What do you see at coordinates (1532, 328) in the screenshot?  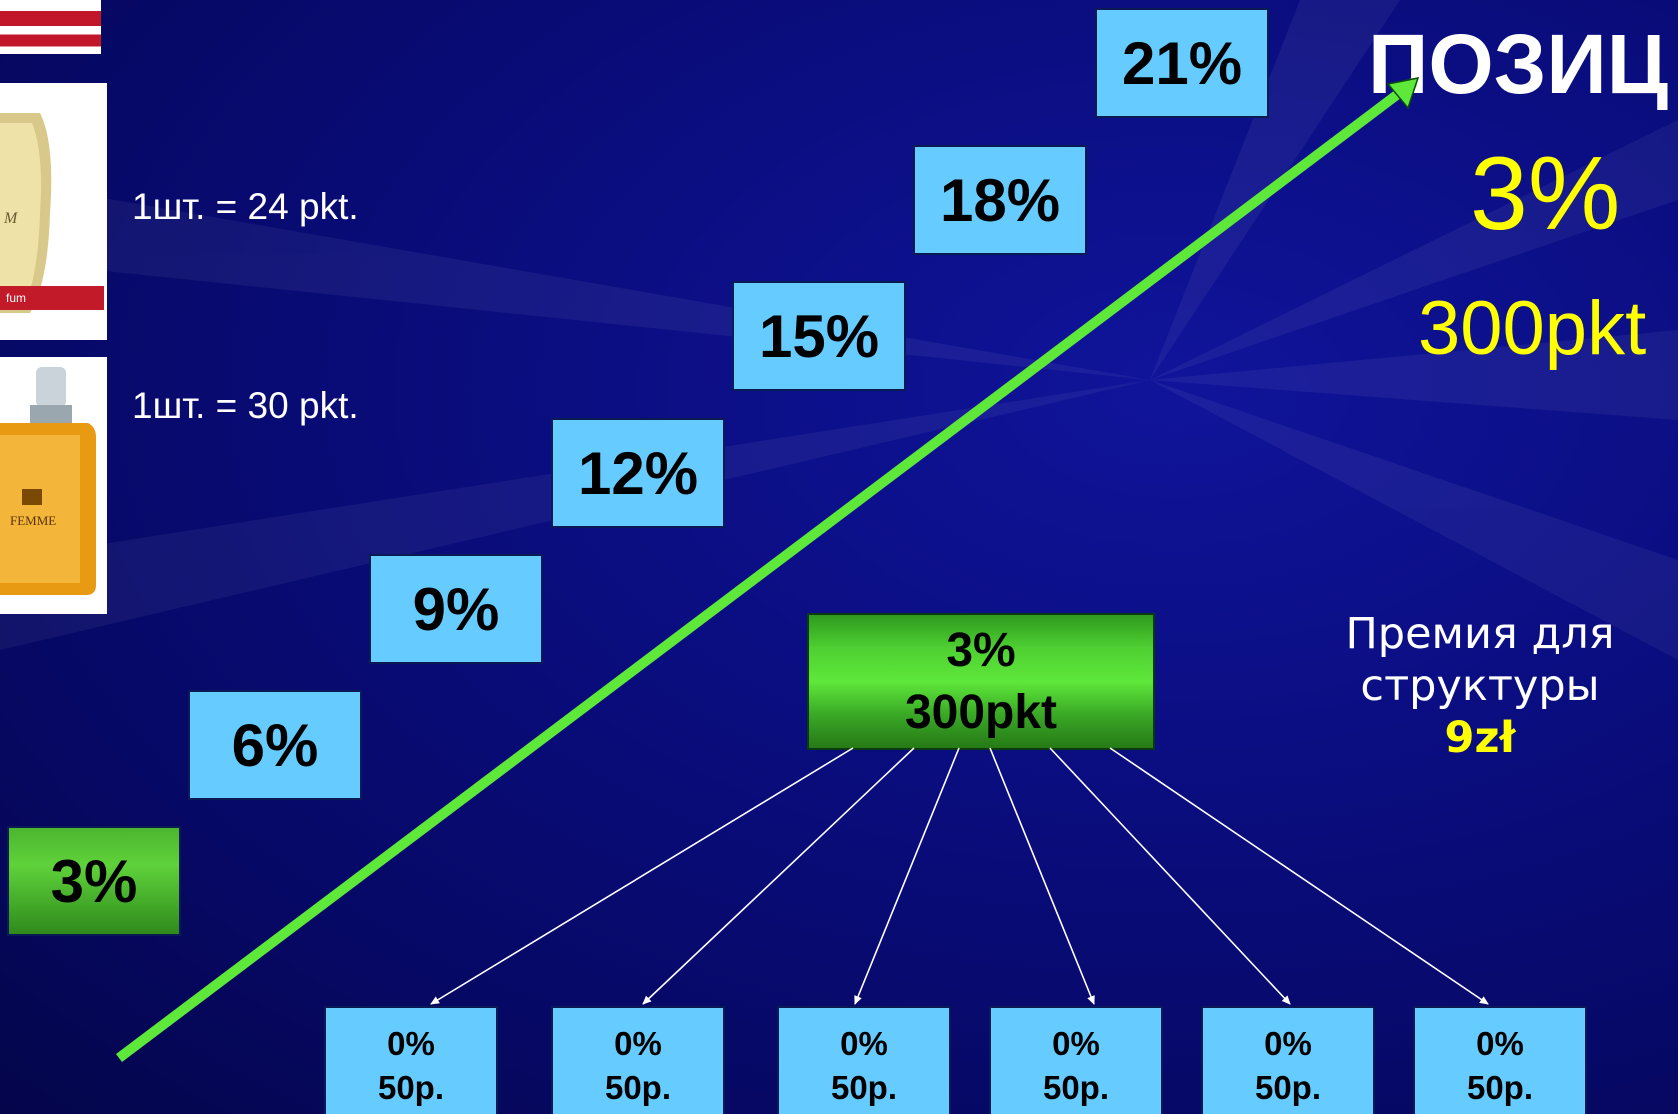 I see `position-points: 300pkt` at bounding box center [1532, 328].